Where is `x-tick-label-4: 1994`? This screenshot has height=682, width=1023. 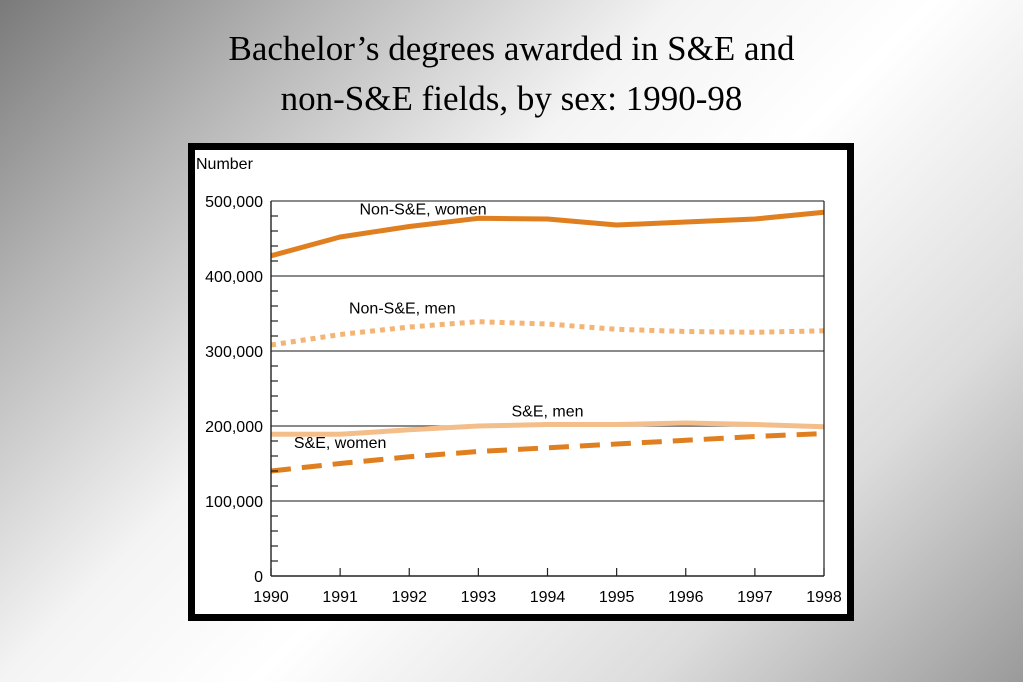
x-tick-label-4: 1994 is located at coordinates (548, 597).